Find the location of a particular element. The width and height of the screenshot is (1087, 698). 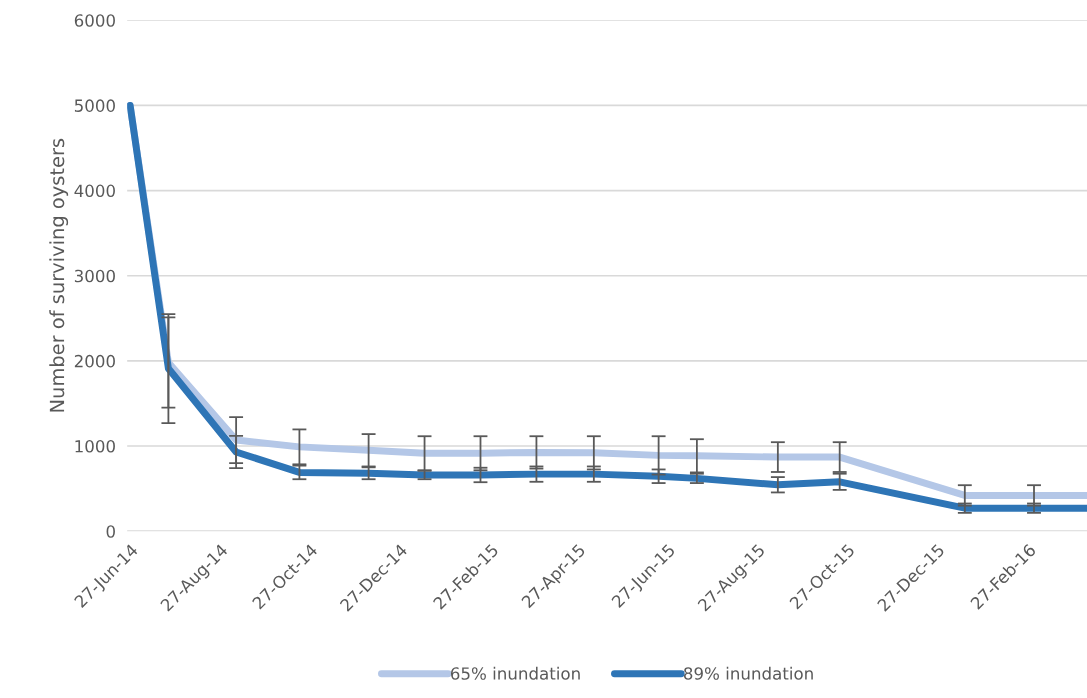

y-tick-label: 6000 is located at coordinates (94, 20).